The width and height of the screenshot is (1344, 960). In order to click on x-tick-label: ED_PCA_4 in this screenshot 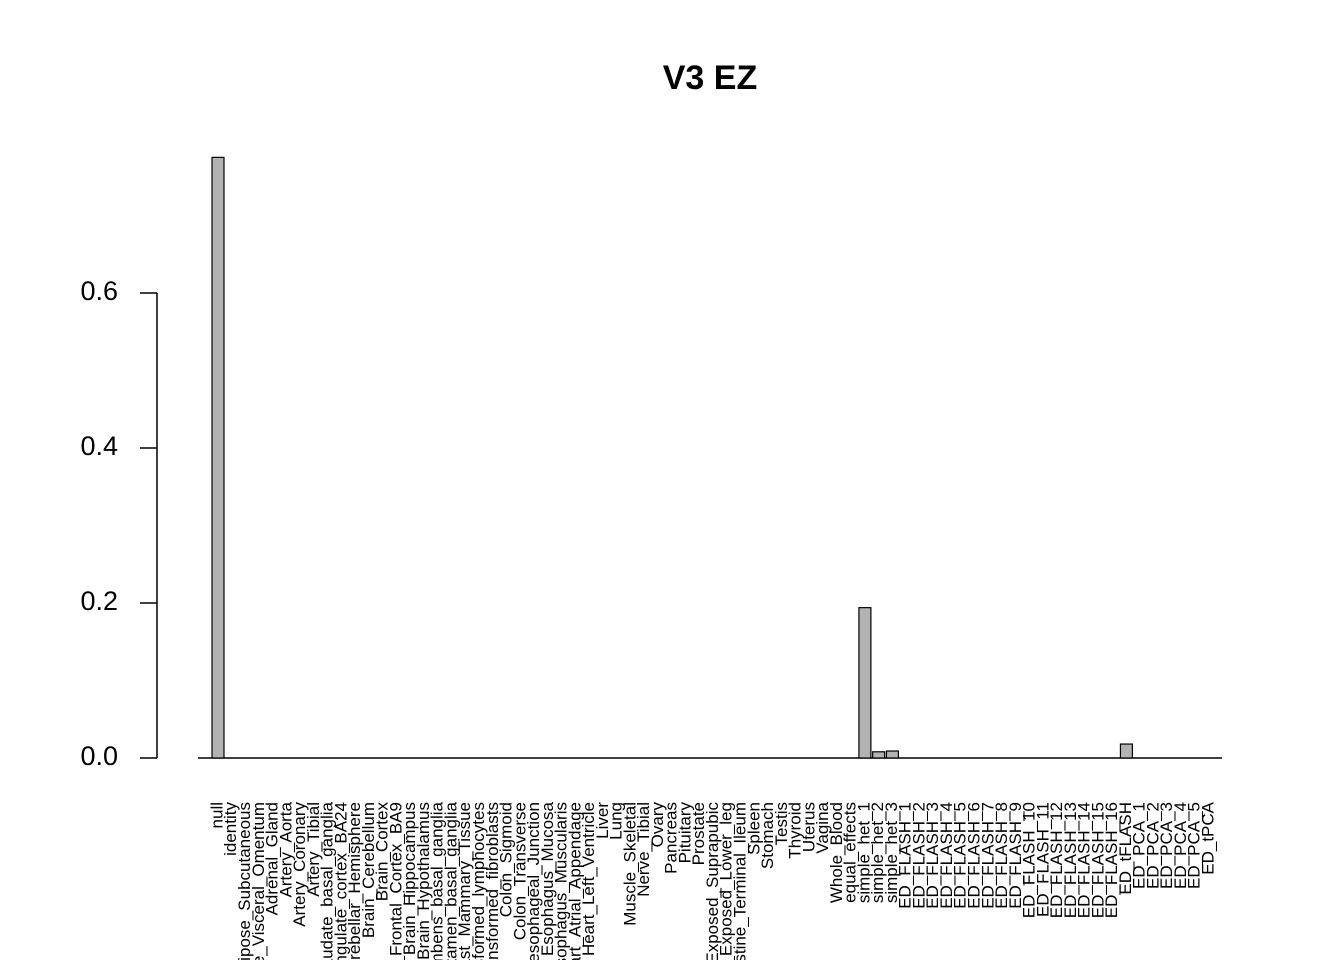, I will do `click(1180, 845)`.